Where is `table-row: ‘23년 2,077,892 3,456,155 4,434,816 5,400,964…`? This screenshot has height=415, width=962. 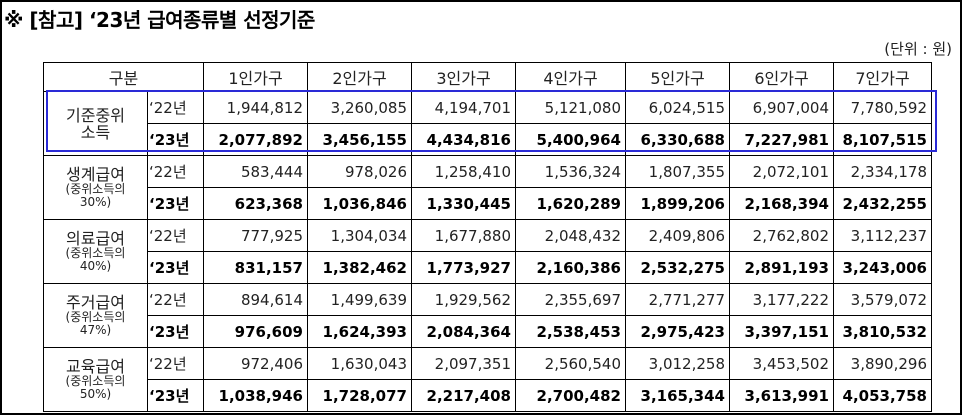 table-row: ‘23년 2,077,892 3,456,155 4,434,816 5,400,964… is located at coordinates (488, 139).